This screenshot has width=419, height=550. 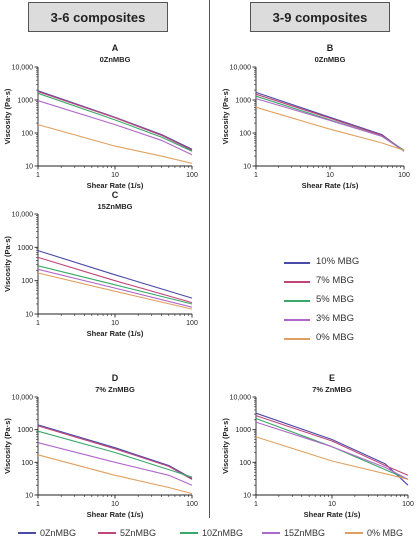 I want to click on legend-znmbg: 0ZnMBG 5ZnMBG 10ZnMBG 15ZnMBG 0% MBG, so click(x=209, y=533).